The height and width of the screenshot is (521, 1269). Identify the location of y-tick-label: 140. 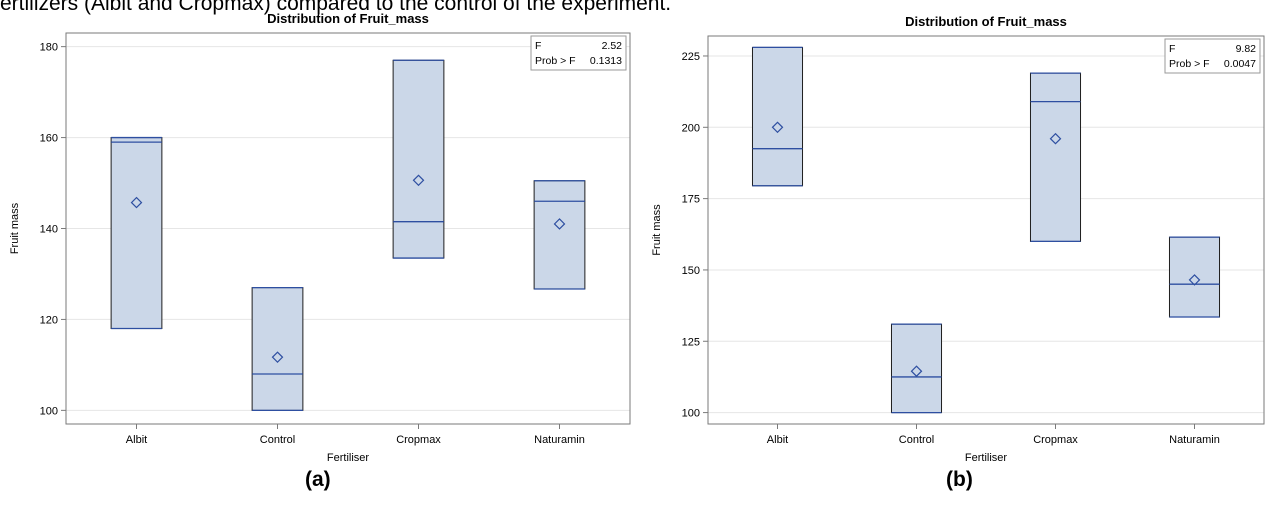
(49, 230).